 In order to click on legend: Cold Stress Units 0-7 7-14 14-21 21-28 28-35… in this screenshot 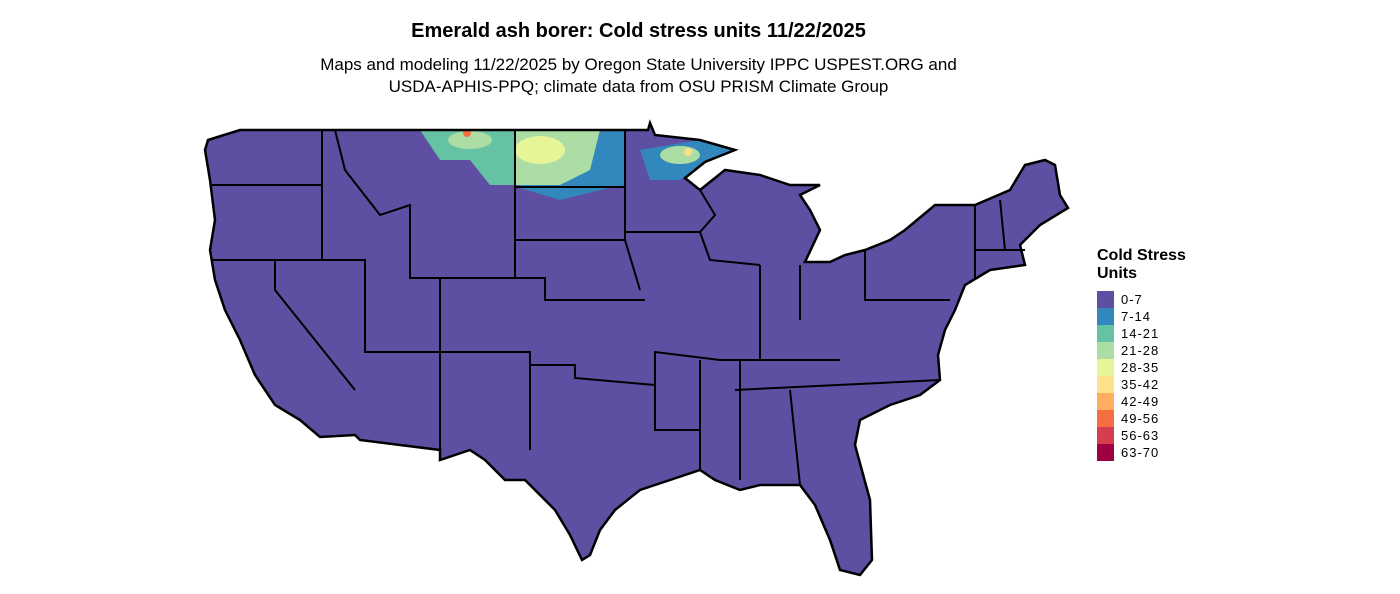, I will do `click(1152, 354)`.